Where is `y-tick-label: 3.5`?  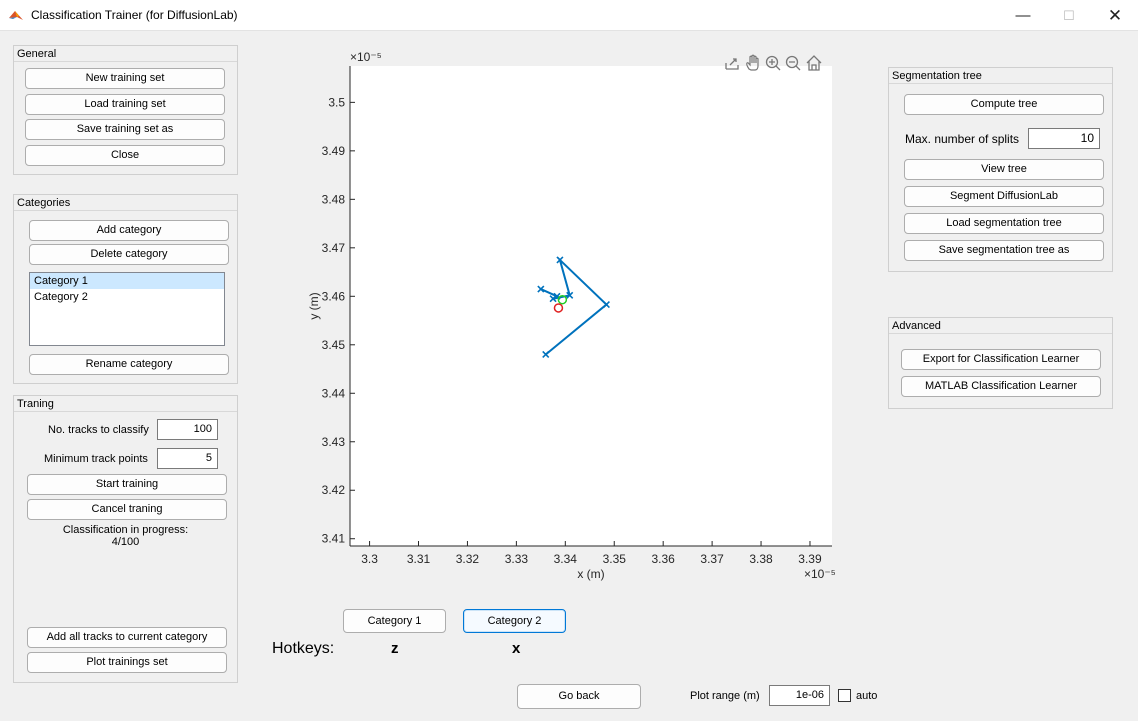
y-tick-label: 3.5 is located at coordinates (336, 102).